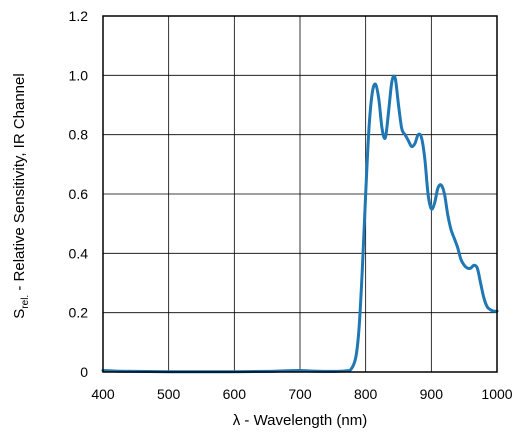 The image size is (517, 435). What do you see at coordinates (79, 75) in the screenshot?
I see `y-tick-label: 1.0` at bounding box center [79, 75].